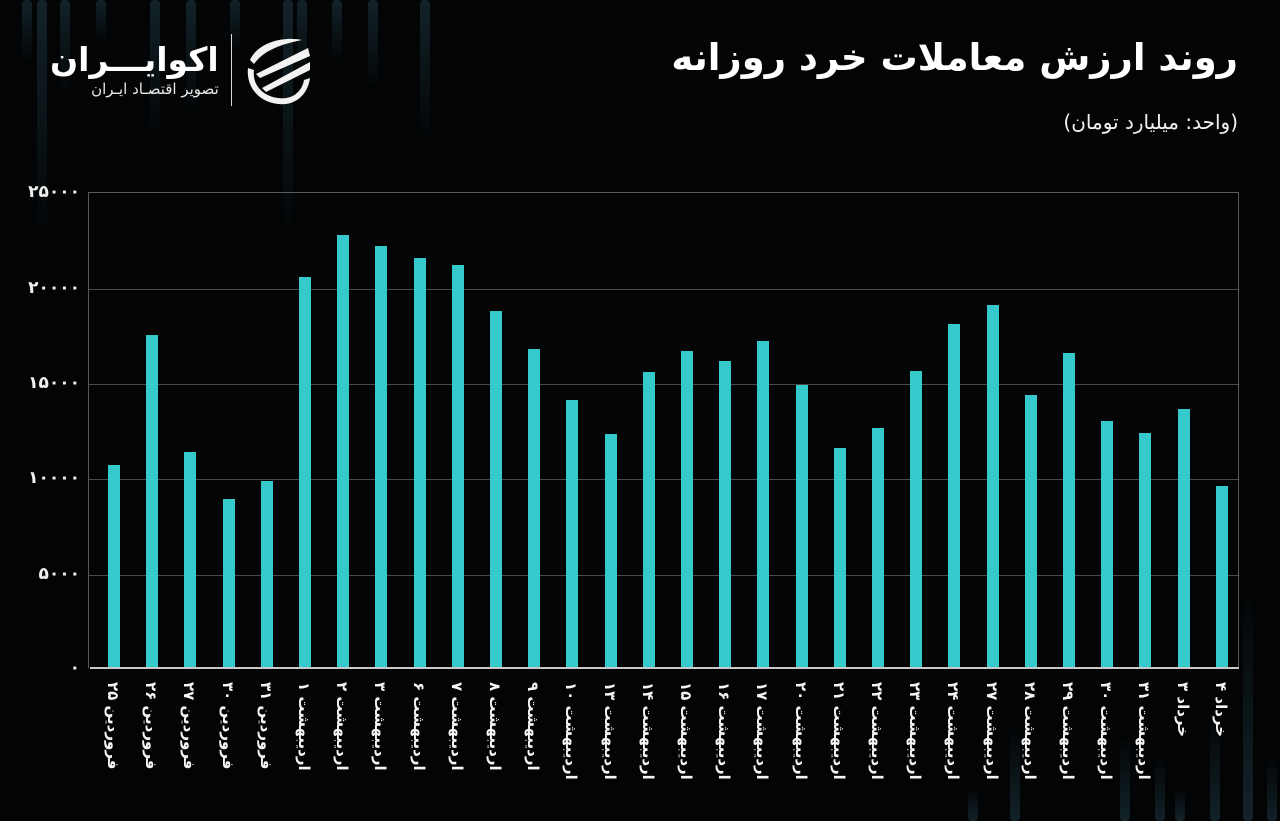  I want to click on y-tick-20000: ۲۰۰۰۰, so click(54, 288).